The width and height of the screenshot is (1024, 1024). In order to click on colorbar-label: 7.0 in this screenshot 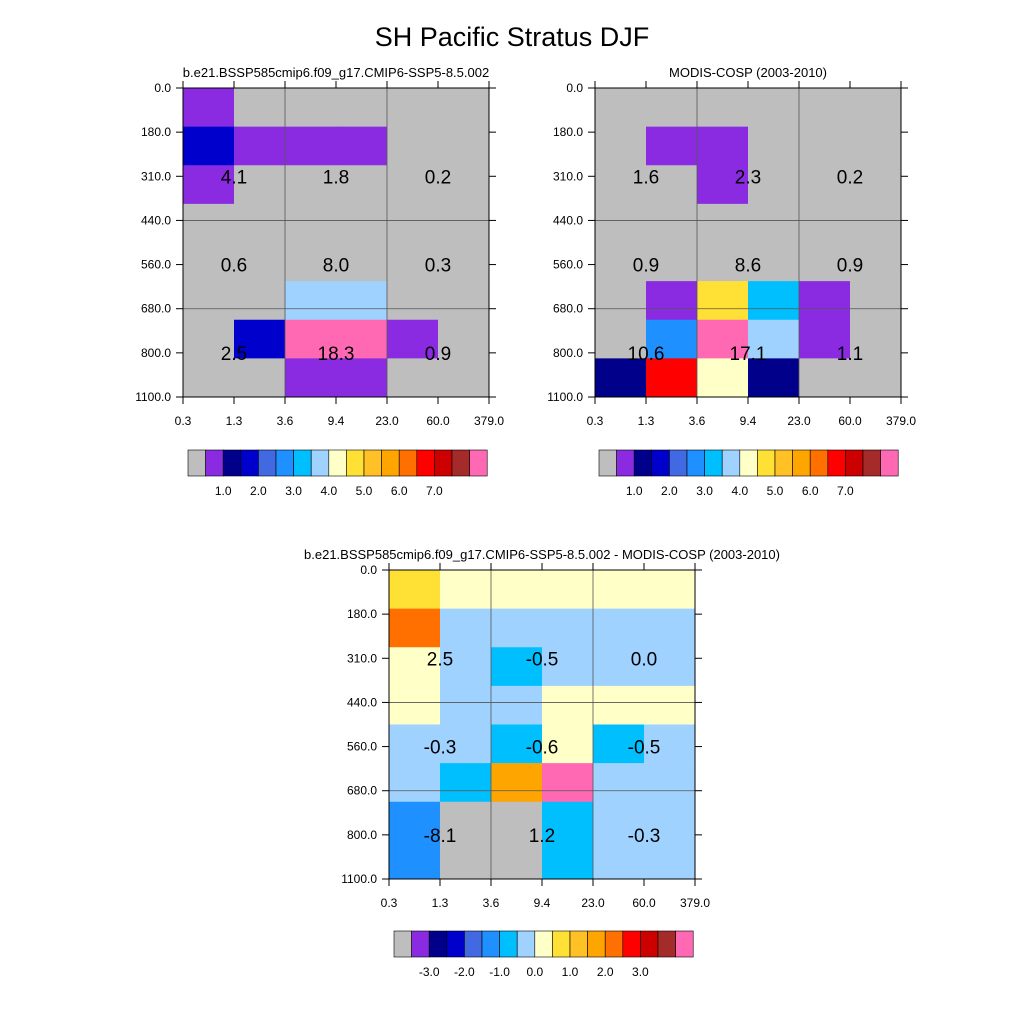, I will do `click(845, 491)`.